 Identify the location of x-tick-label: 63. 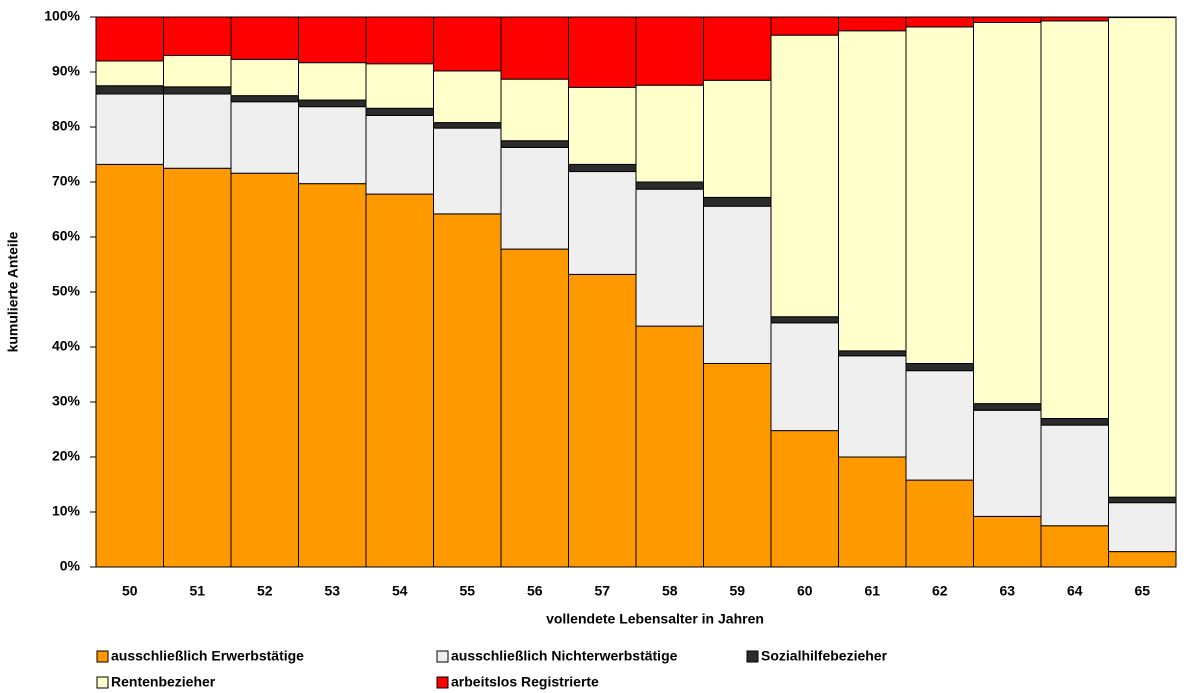
(1007, 591).